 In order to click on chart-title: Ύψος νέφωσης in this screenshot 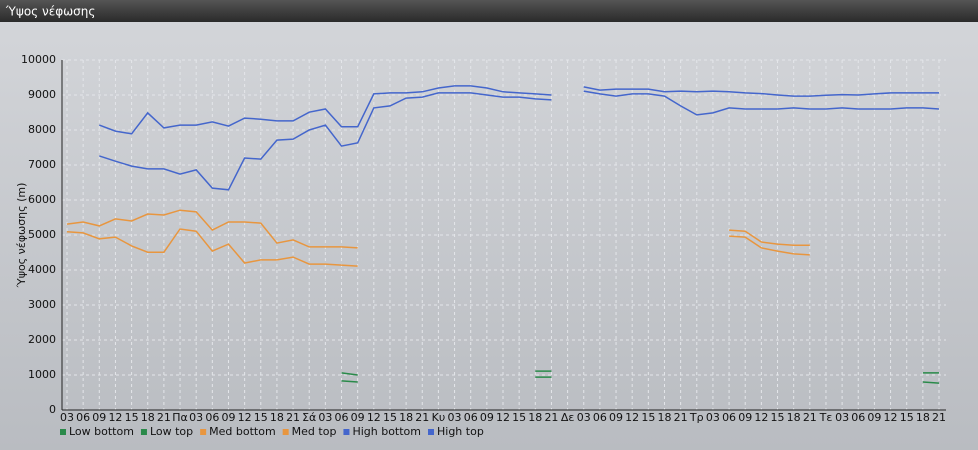, I will do `click(50, 12)`.